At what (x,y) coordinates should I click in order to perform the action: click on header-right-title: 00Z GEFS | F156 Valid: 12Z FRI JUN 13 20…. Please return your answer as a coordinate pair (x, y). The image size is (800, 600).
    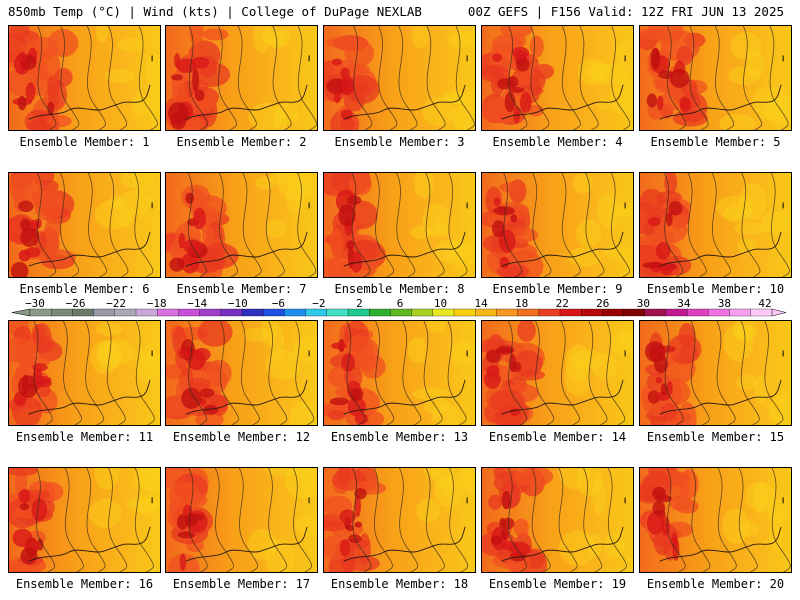
    Looking at the image, I should click on (625, 11).